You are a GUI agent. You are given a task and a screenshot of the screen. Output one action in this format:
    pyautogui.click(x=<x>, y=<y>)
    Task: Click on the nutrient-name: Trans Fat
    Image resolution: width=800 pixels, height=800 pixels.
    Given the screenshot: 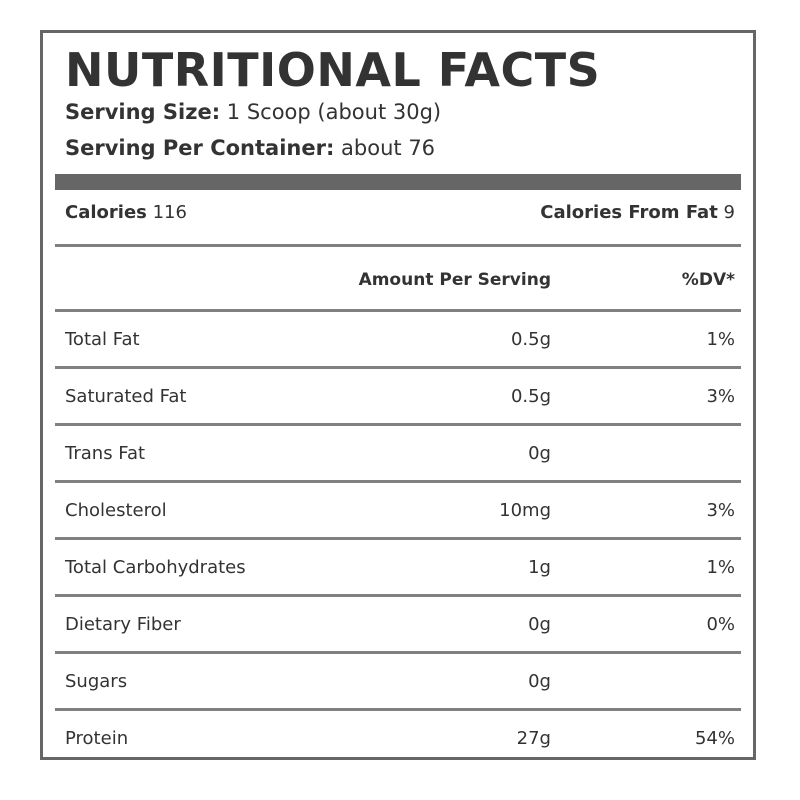 What is the action you would take?
    pyautogui.click(x=105, y=453)
    